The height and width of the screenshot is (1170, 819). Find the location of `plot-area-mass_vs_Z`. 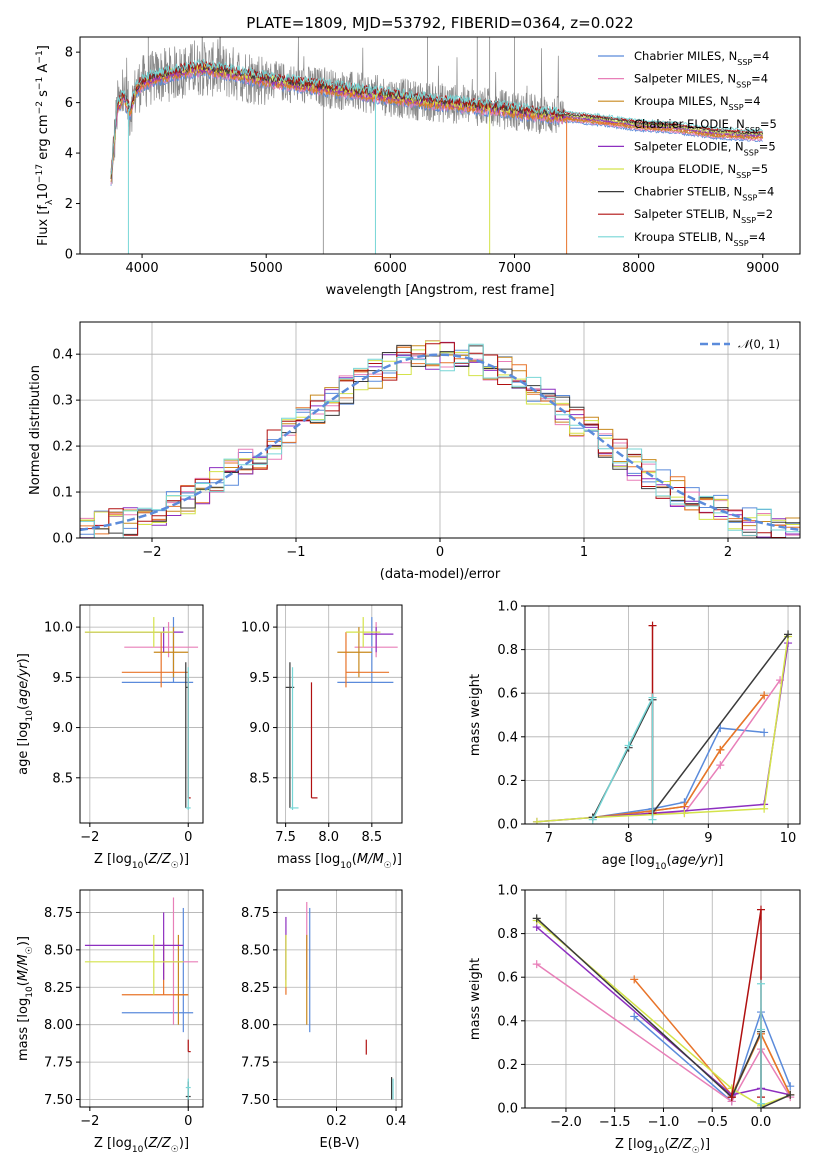

plot-area-mass_vs_Z is located at coordinates (141, 1002).